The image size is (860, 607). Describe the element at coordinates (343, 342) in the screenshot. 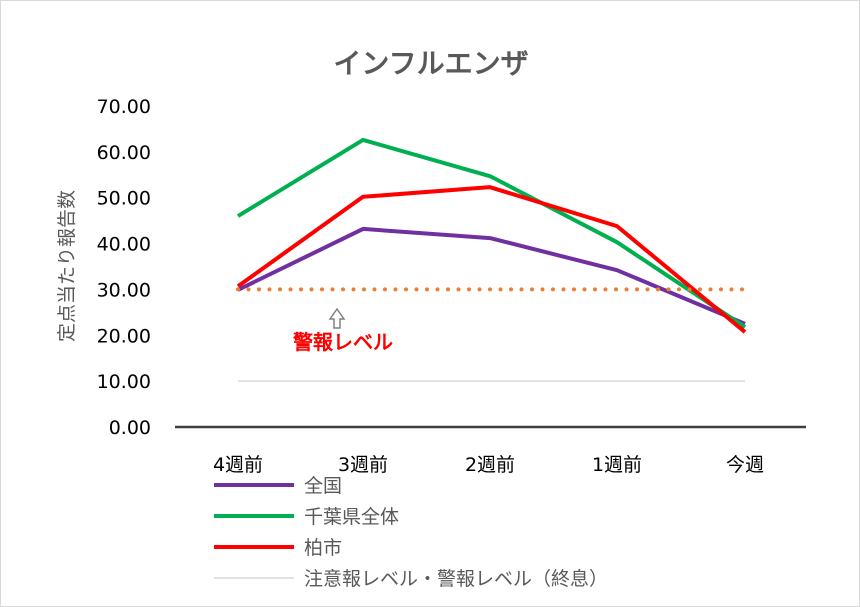

I see `alert-level-annotation: 警報レベル` at that location.